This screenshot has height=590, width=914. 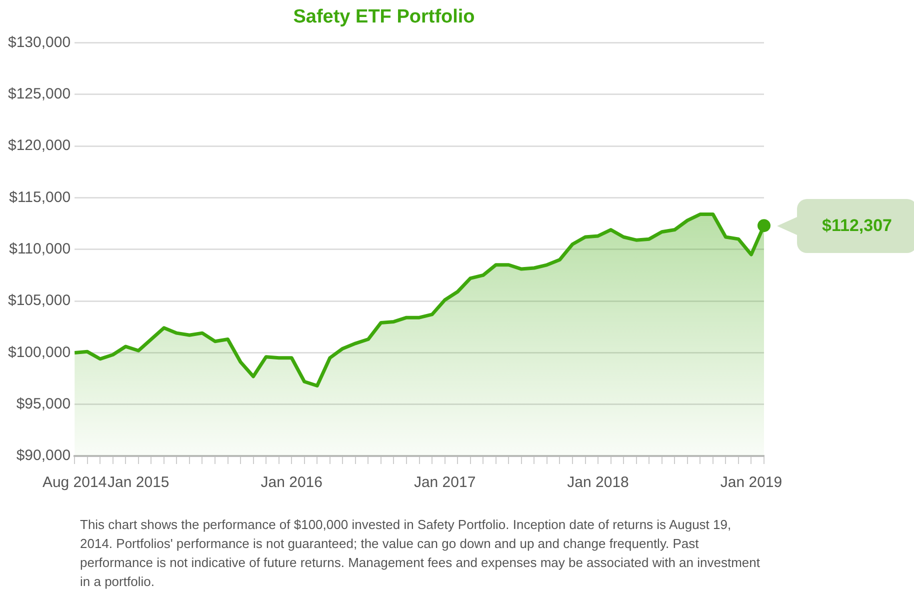 I want to click on y-tick-label: $110,000, so click(x=40, y=249).